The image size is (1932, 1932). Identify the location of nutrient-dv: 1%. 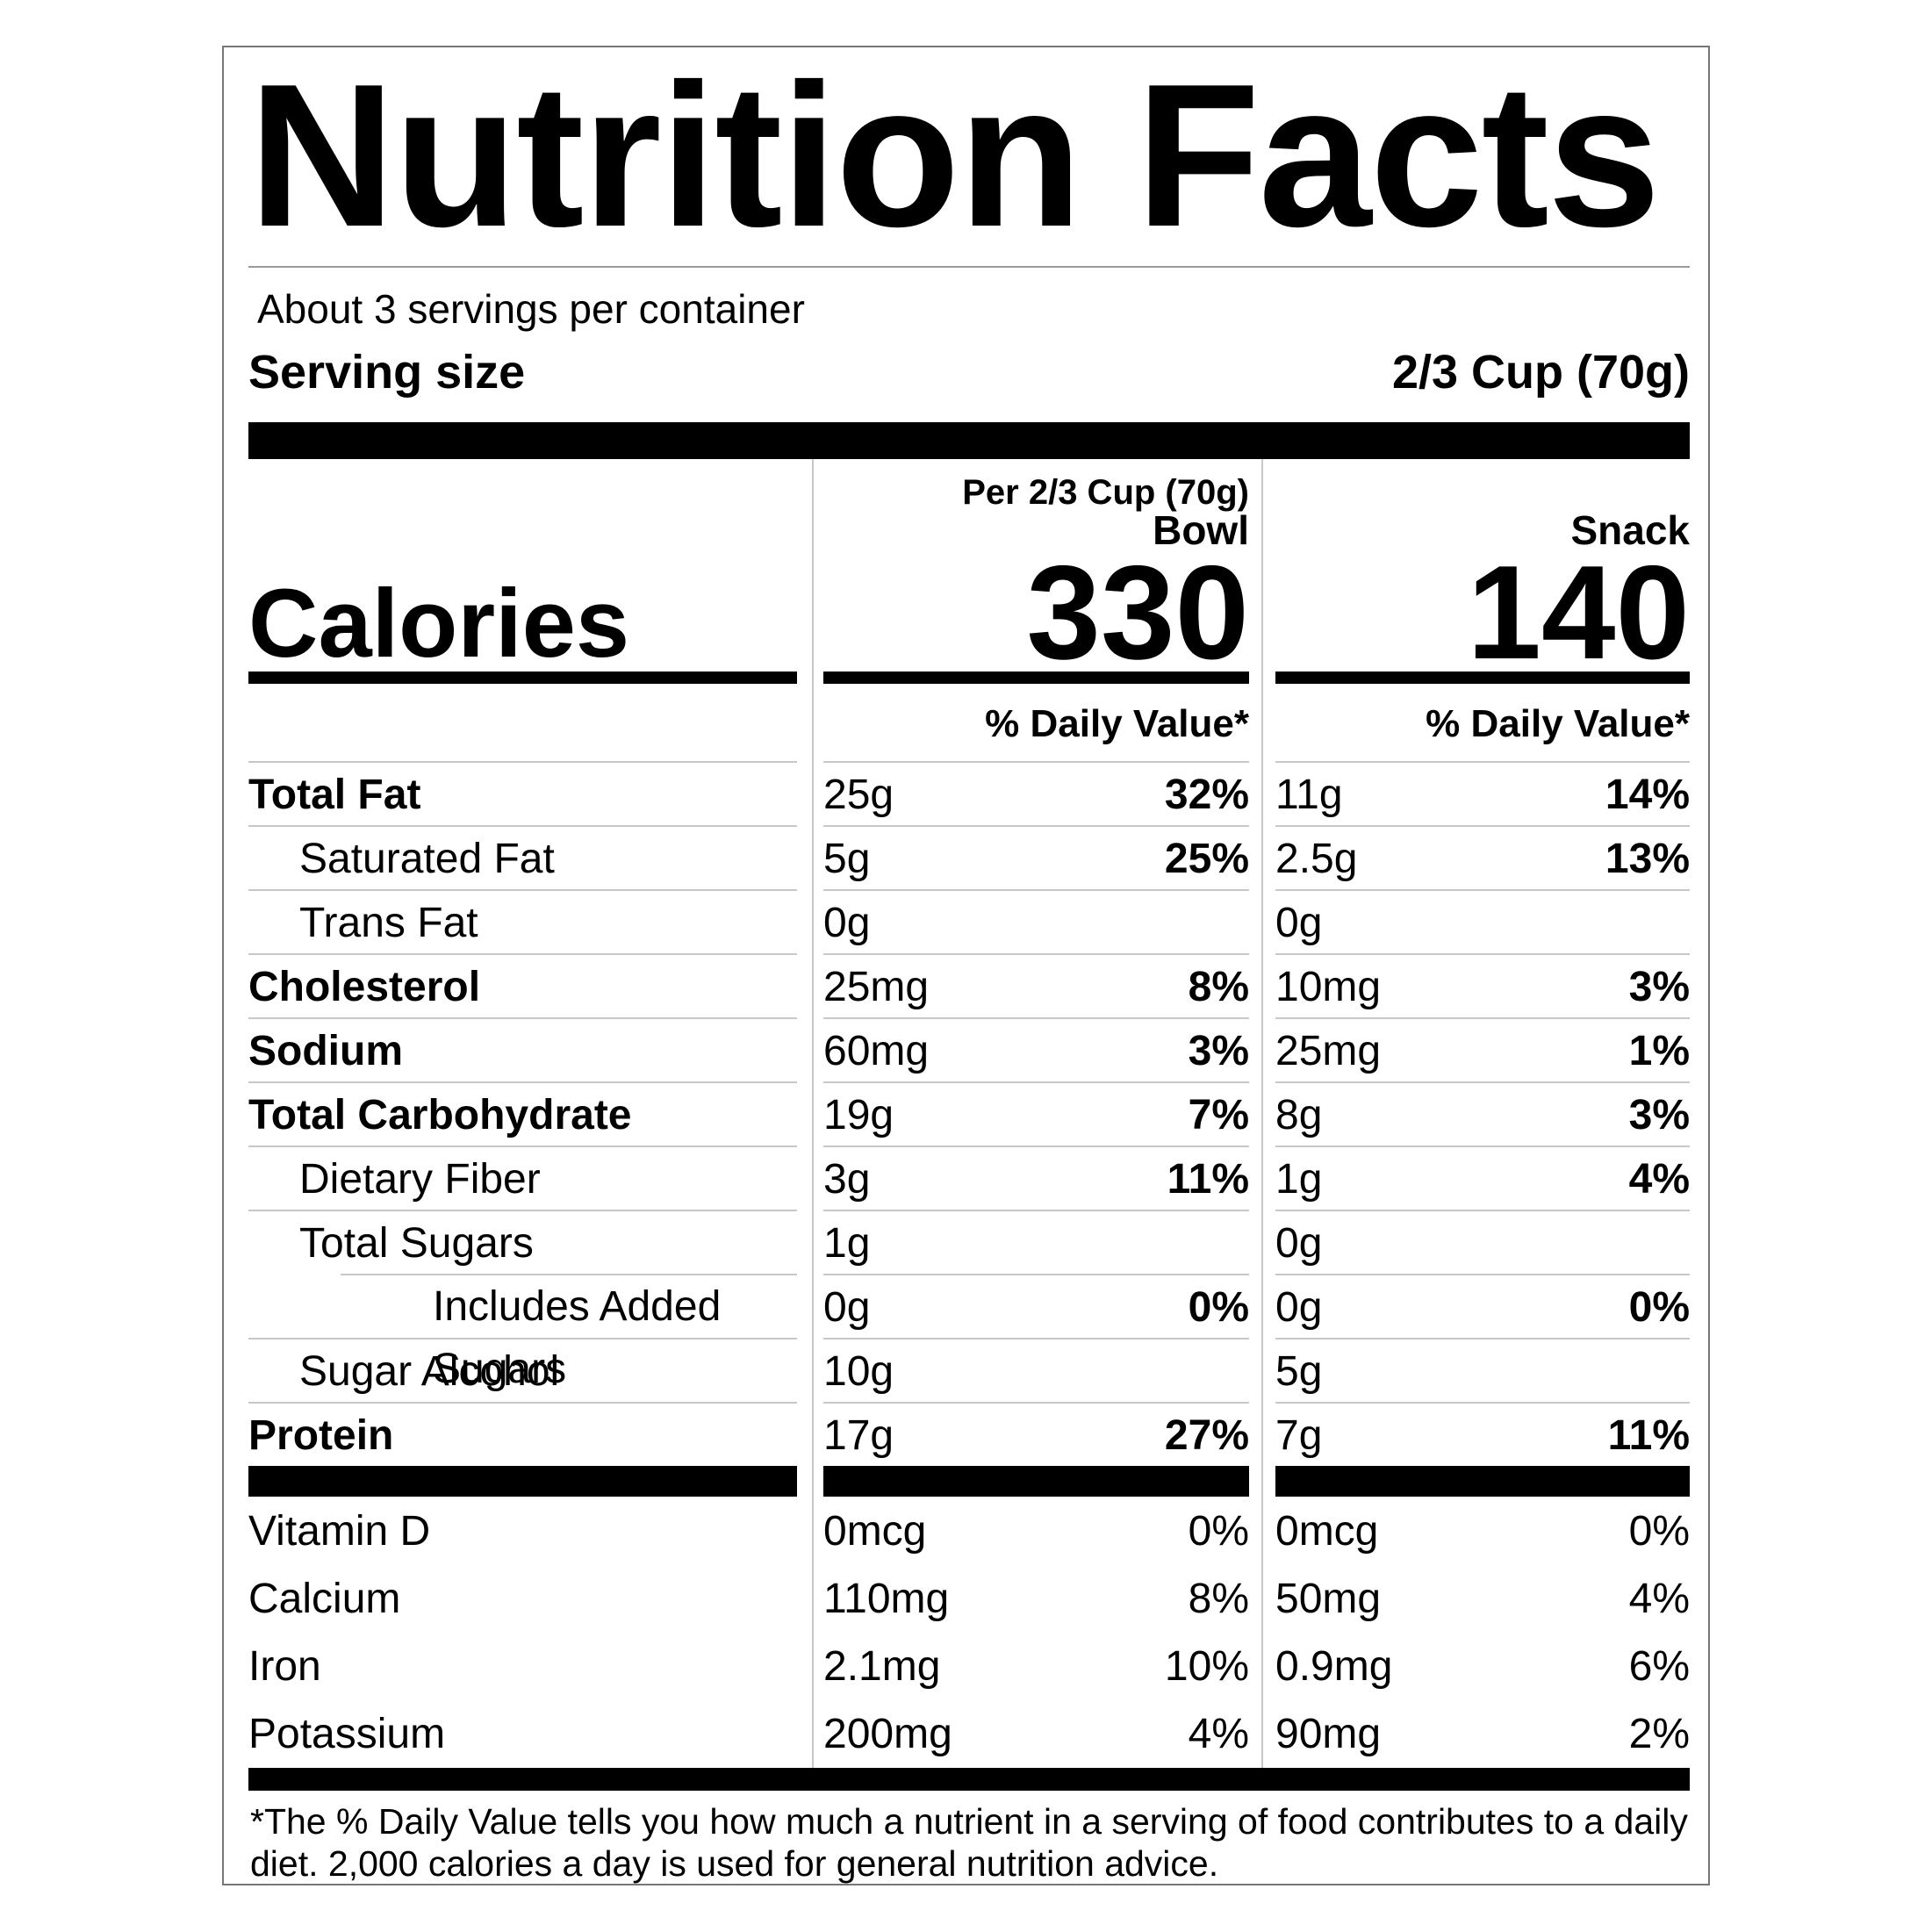
(1659, 1051).